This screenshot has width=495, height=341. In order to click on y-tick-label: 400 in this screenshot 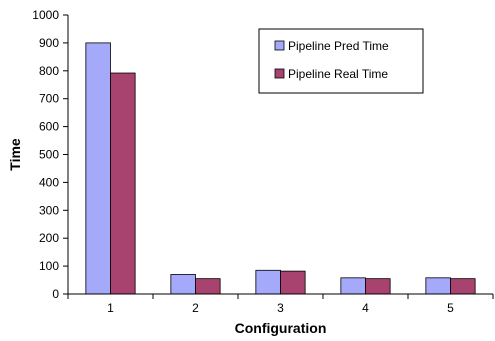, I will do `click(49, 182)`.